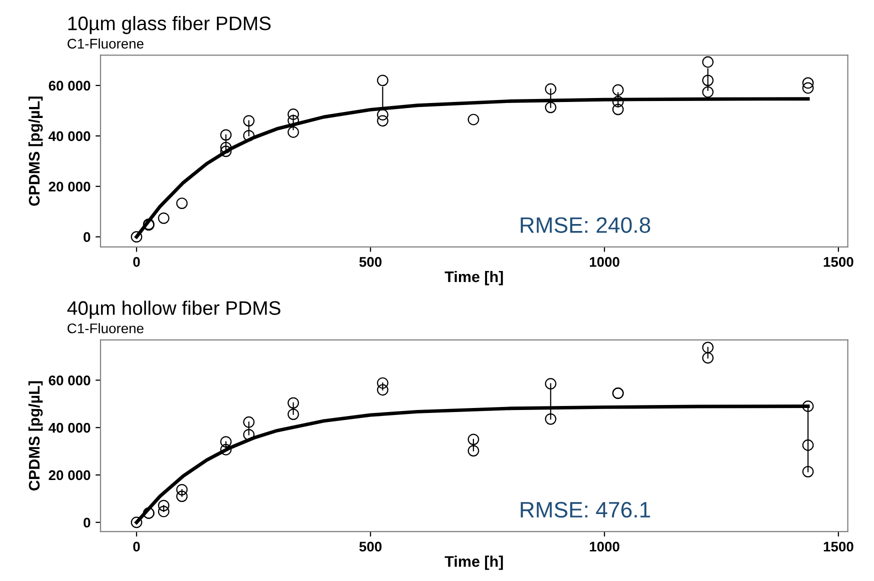  What do you see at coordinates (169, 25) in the screenshot?
I see `chart-title: 10µm glass fiber PDMS` at bounding box center [169, 25].